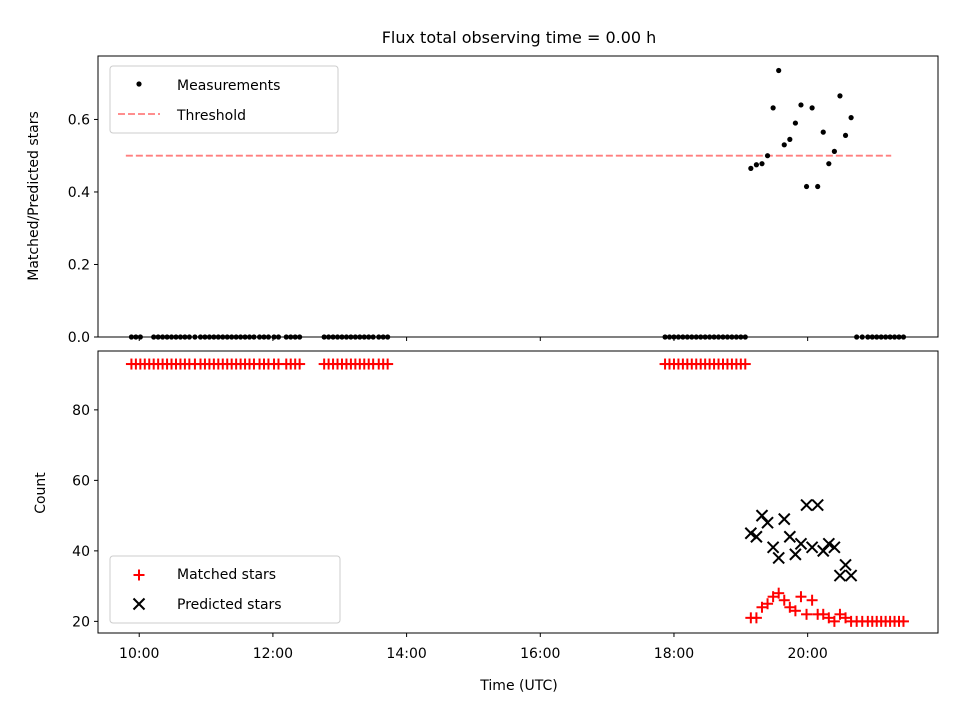 This screenshot has height=720, width=960. Describe the element at coordinates (83, 229) in the screenshot. I see `top-y-axis: 0.0 0.2 0.4 0.6` at that location.